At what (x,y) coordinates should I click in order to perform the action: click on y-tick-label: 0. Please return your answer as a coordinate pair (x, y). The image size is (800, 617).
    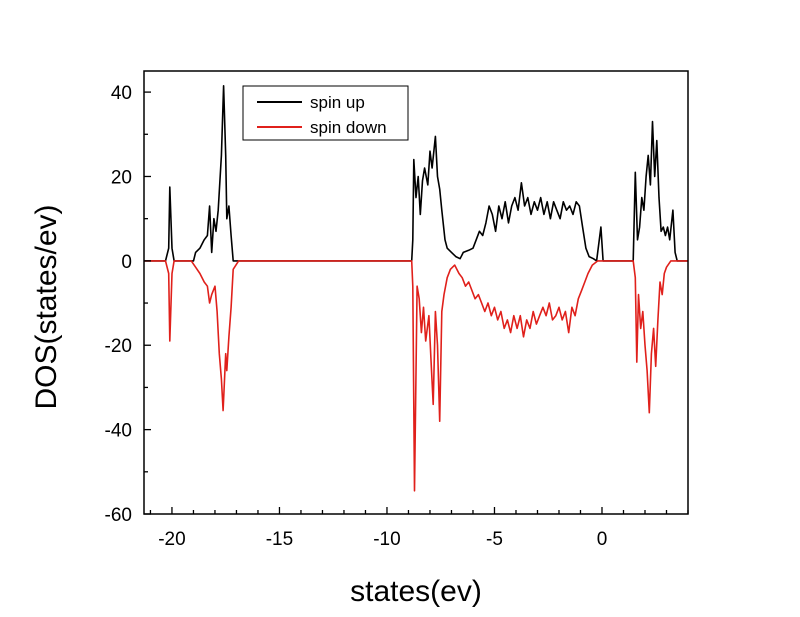
    Looking at the image, I should click on (126, 262).